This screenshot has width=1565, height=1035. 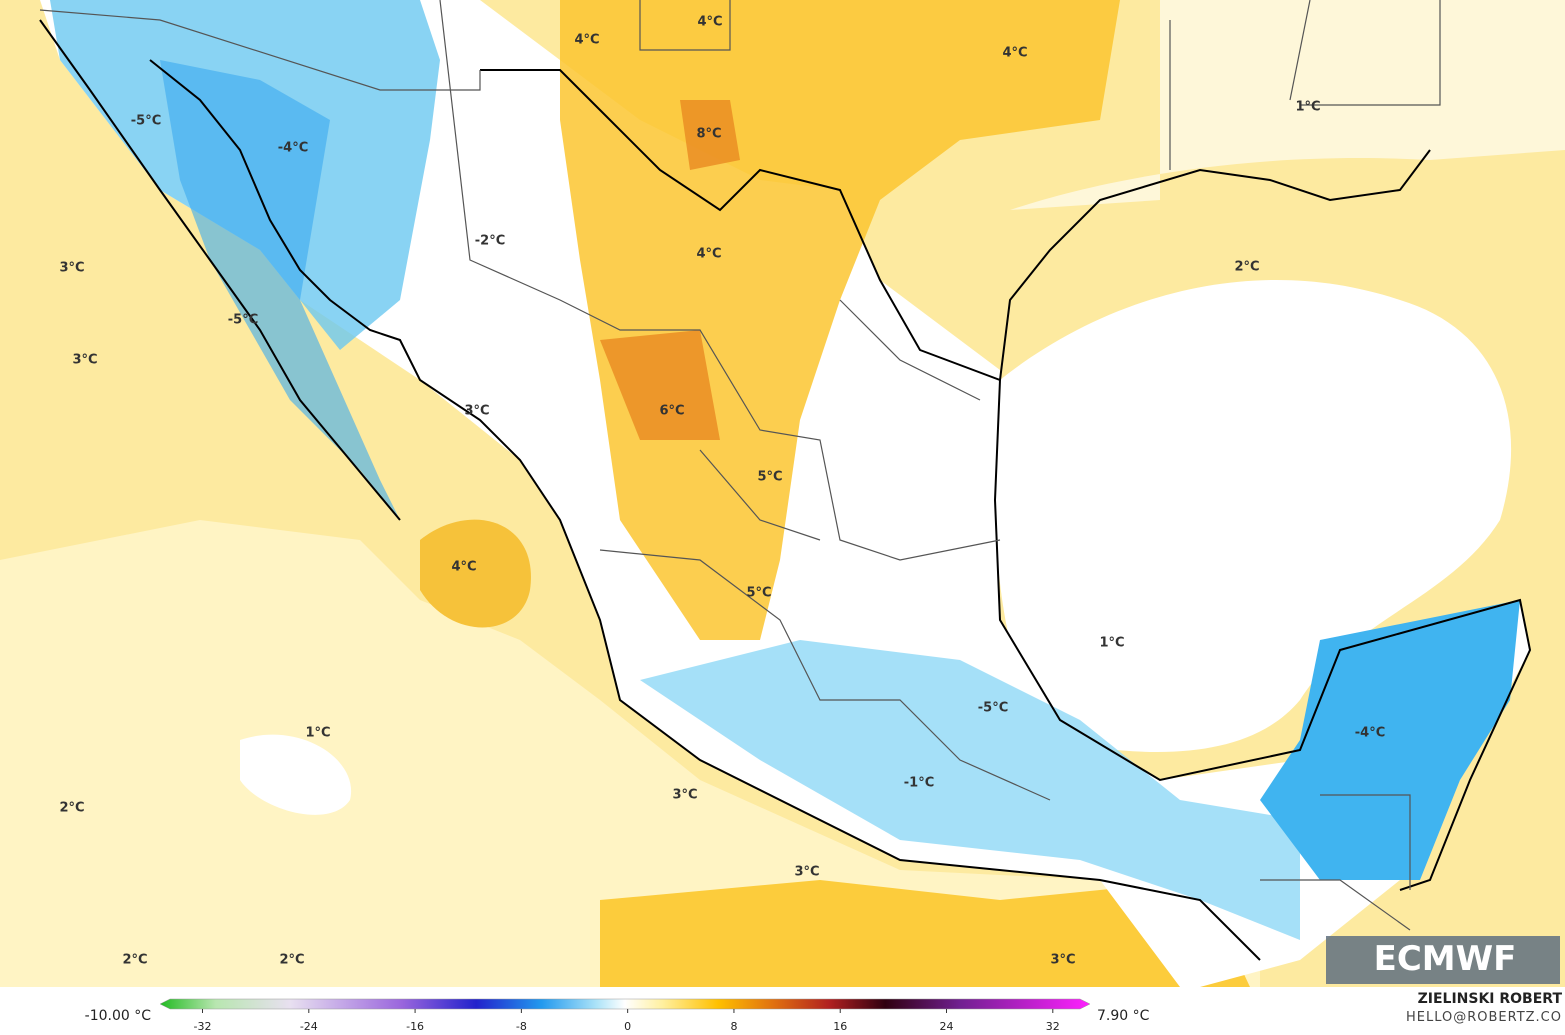 I want to click on colorbar-tick-label: -24, so click(x=309, y=1026).